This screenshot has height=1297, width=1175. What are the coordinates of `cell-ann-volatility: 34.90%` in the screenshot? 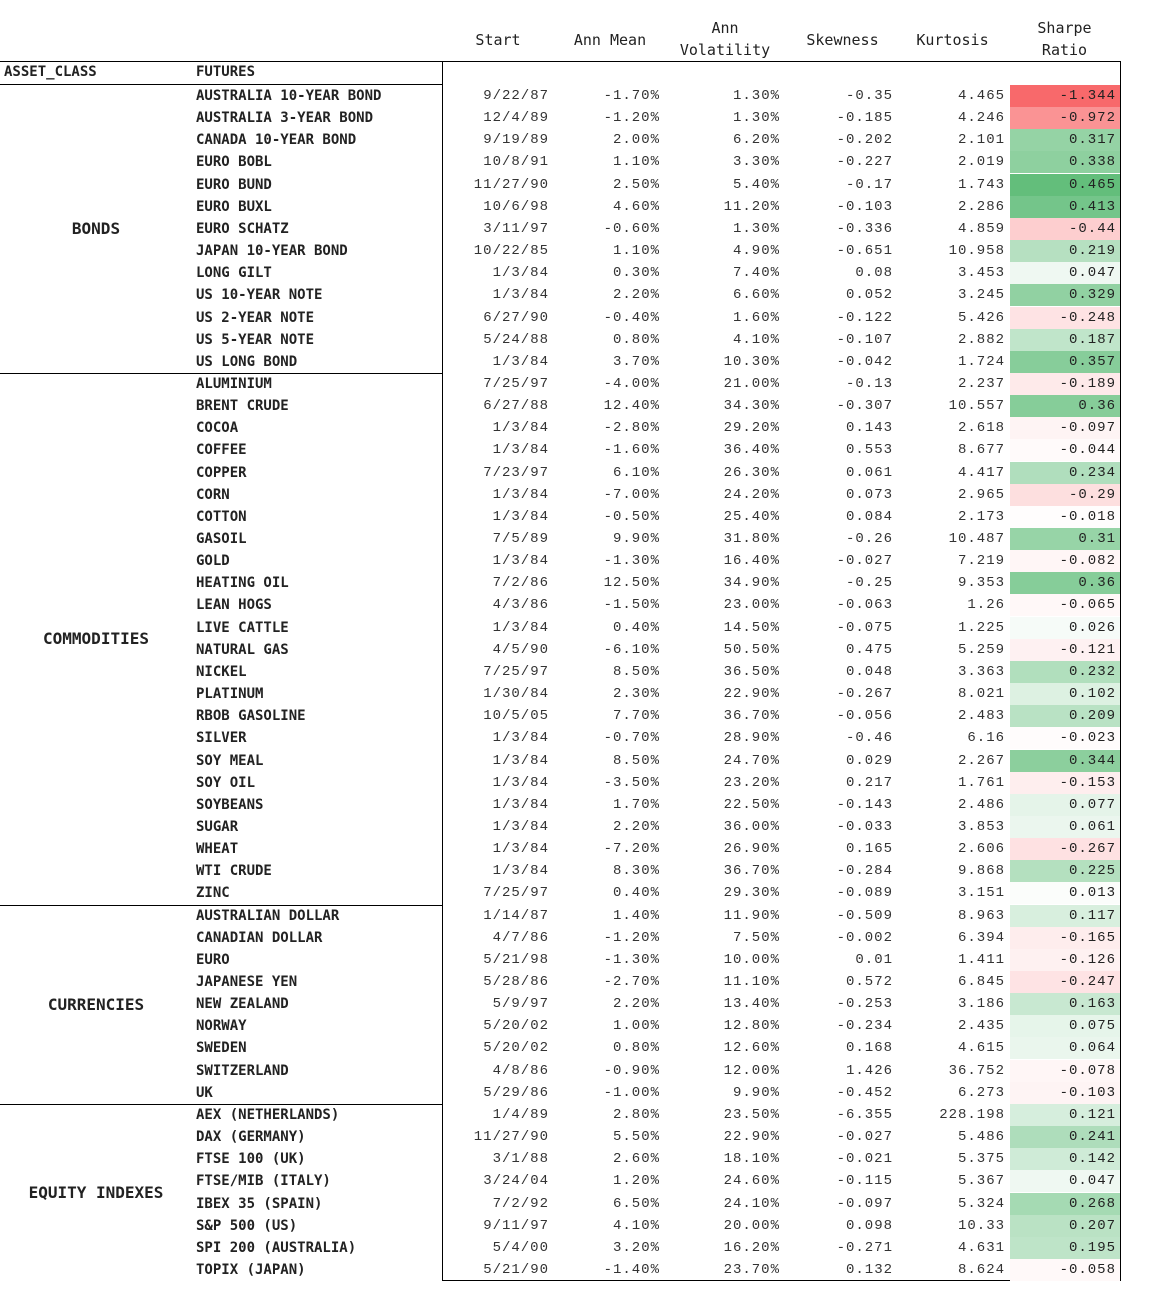 It's located at (751, 583).